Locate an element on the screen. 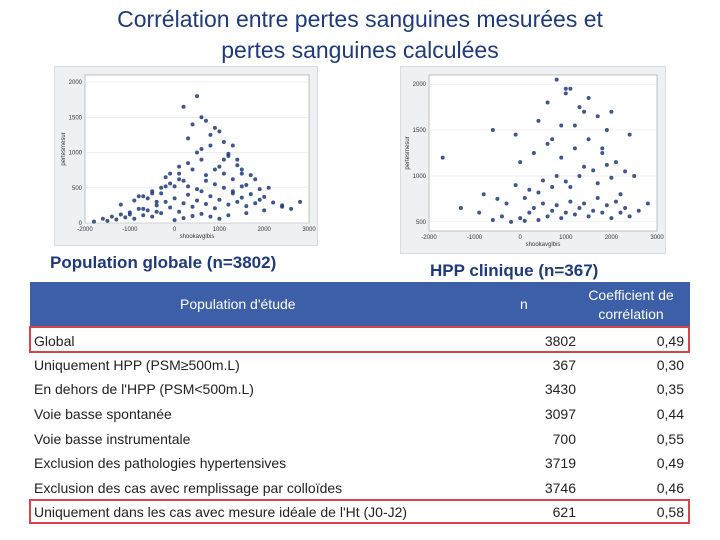 The height and width of the screenshot is (540, 720). row-label: Voie basse instrumentale is located at coordinates (112, 439).